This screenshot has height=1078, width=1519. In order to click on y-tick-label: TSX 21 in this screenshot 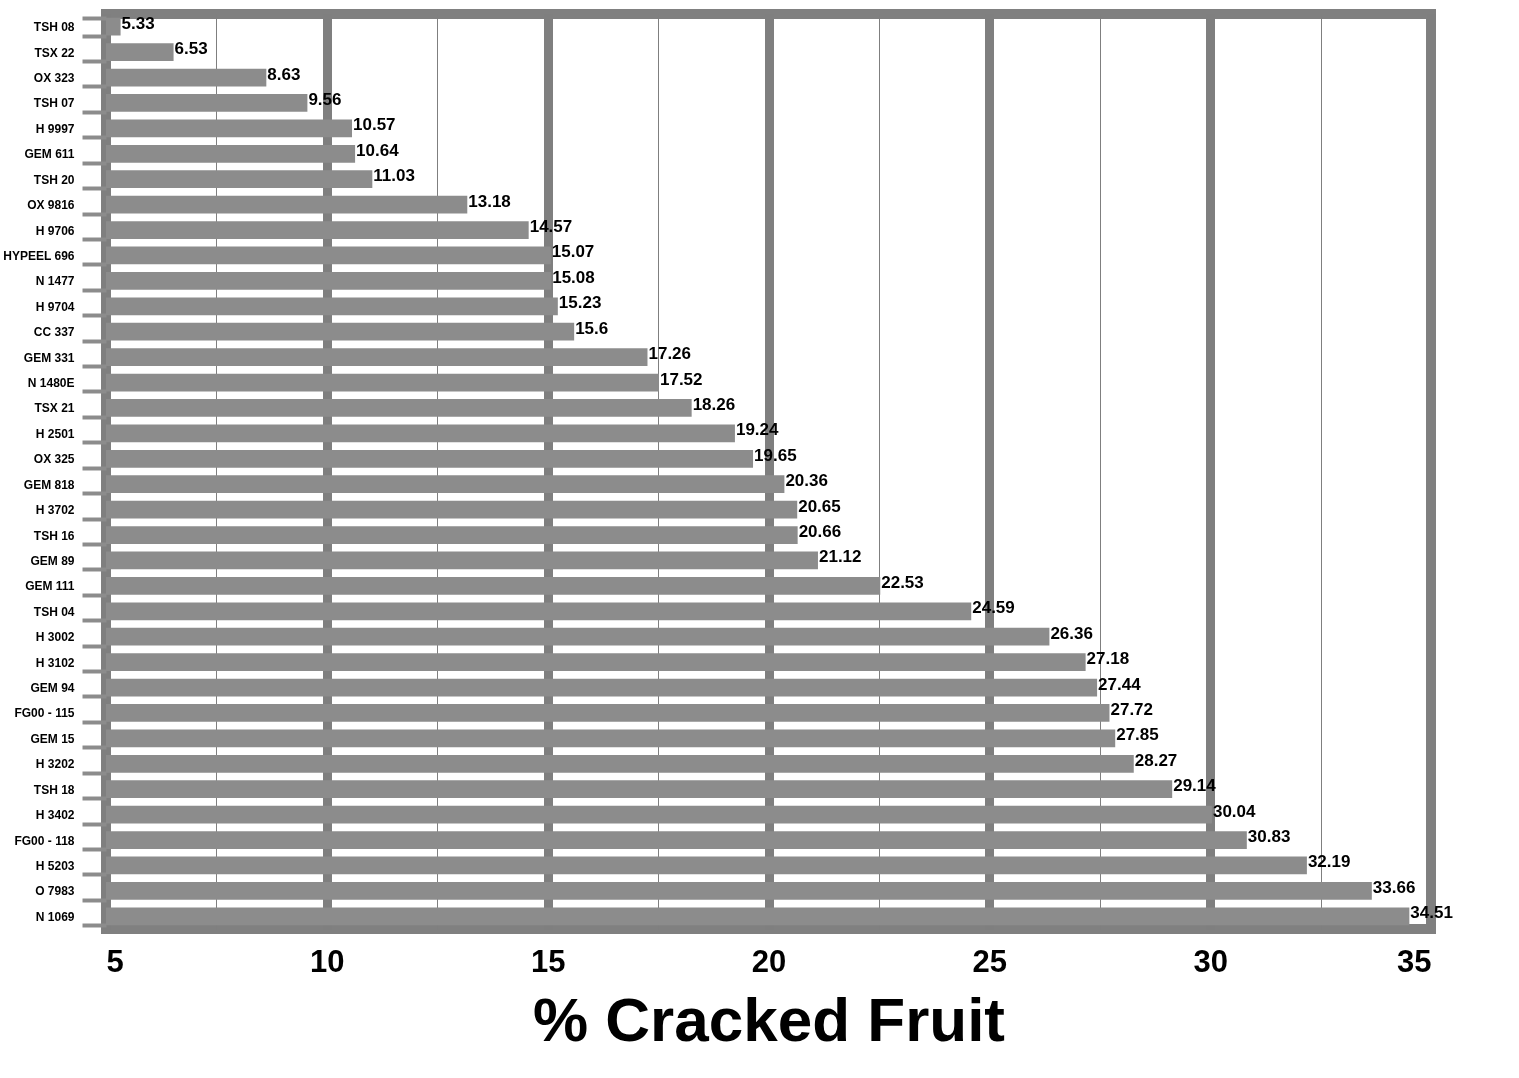, I will do `click(54, 408)`.